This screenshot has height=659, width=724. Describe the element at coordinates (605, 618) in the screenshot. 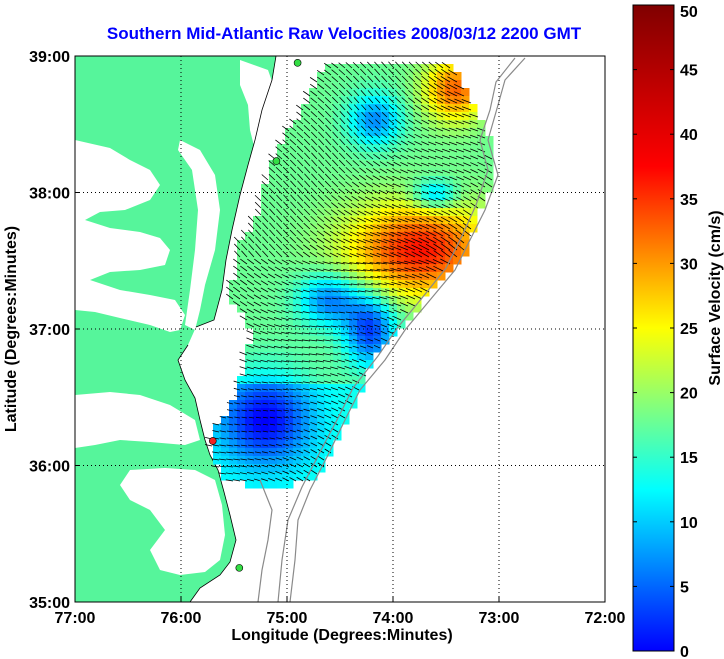

I see `x-tick-label: 72:00` at that location.